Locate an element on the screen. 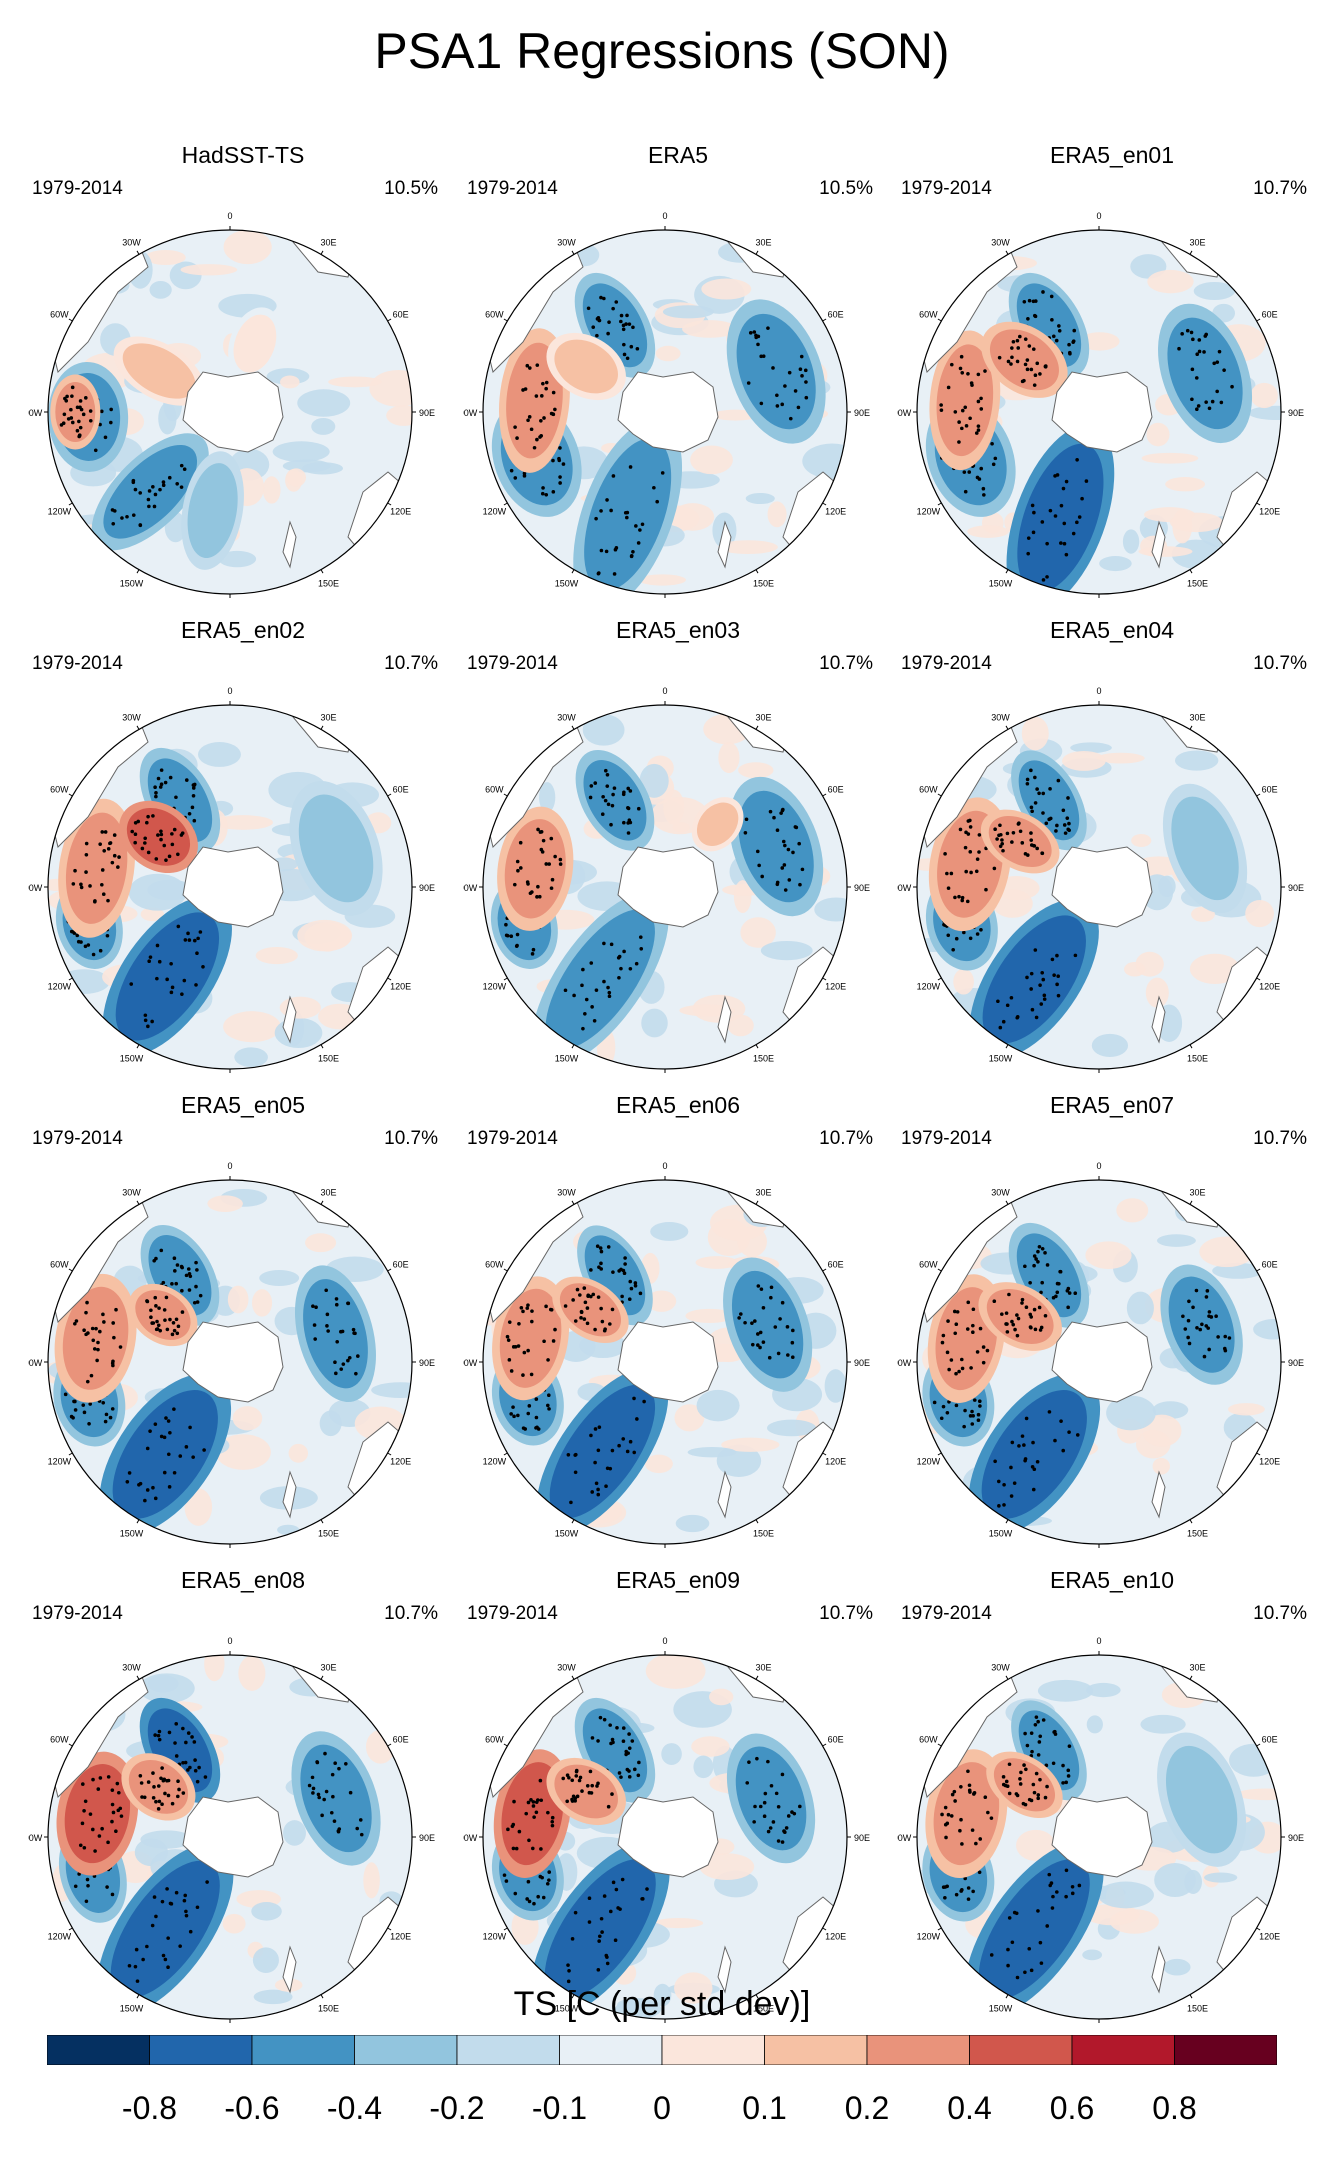 The width and height of the screenshot is (1324, 2166). panel-period: 1979-2014 is located at coordinates (512, 1613).